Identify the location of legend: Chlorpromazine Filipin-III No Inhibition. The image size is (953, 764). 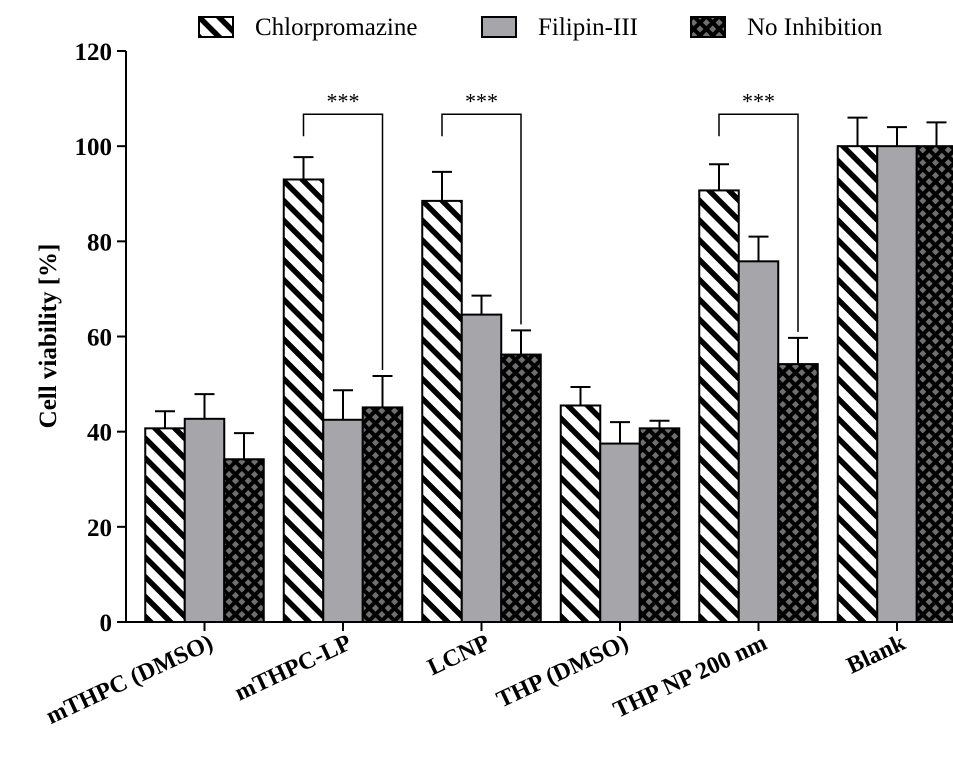
(540, 27).